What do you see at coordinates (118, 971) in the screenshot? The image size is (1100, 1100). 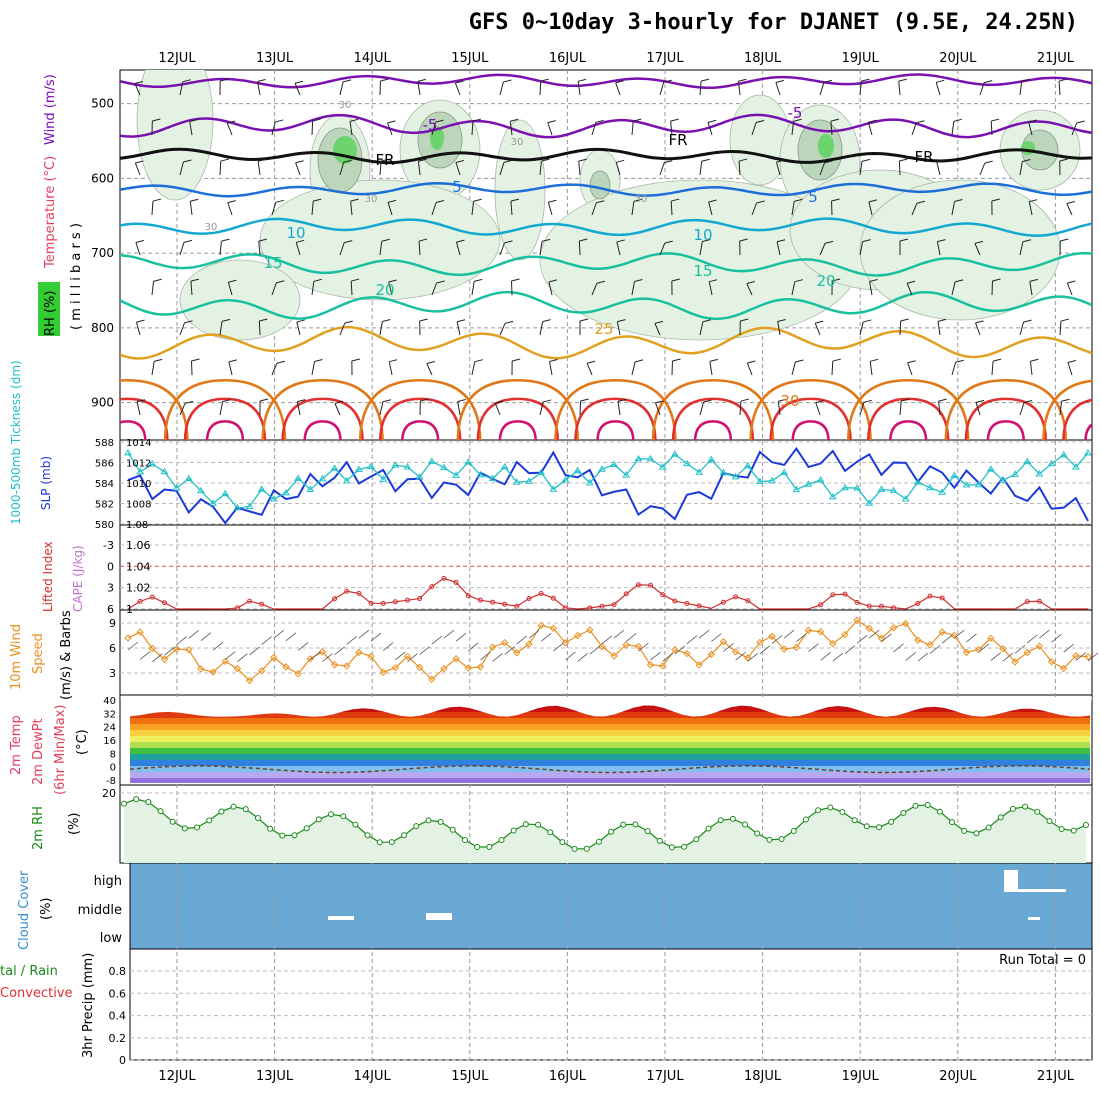 I see `precip-tick-label: 0.8` at bounding box center [118, 971].